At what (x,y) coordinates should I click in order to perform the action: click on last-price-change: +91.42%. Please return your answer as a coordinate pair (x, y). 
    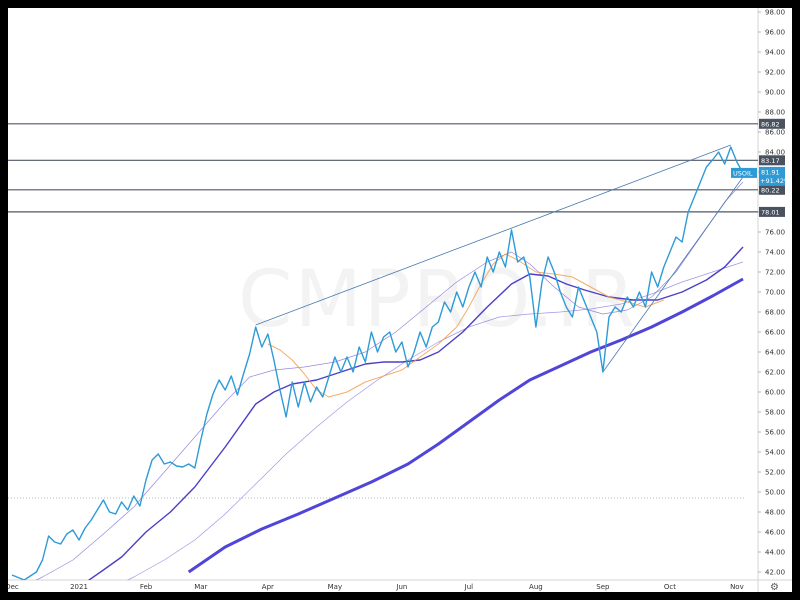
    Looking at the image, I should click on (775, 181).